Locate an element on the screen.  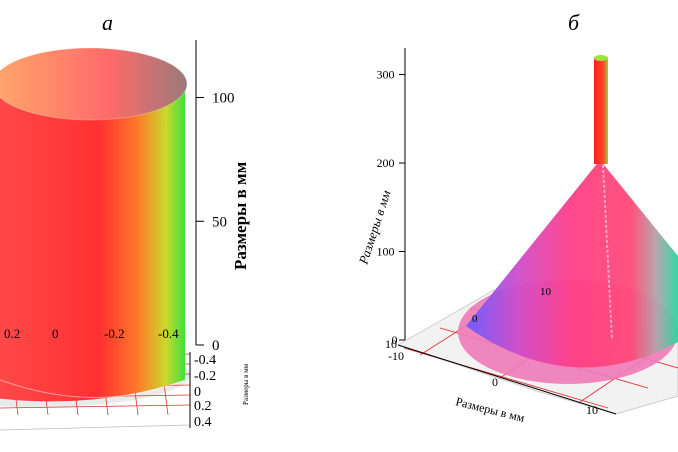
y-axis-label: Размеры в мм is located at coordinates (240, 215).